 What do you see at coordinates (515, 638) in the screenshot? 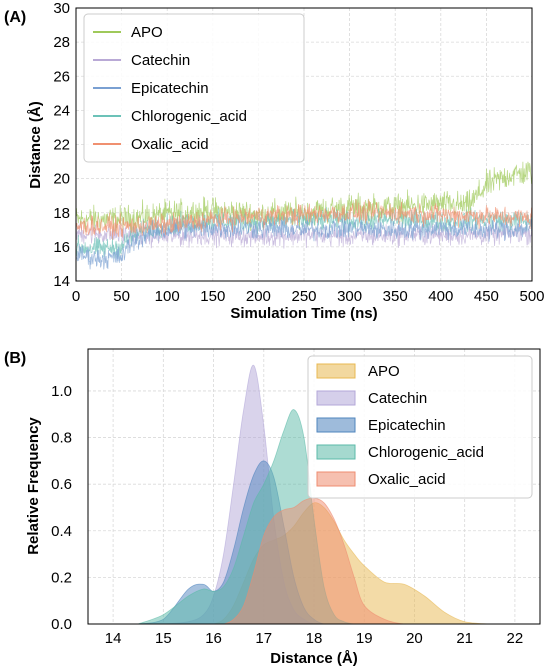
I see `panel-b-x-tick-label: 22` at bounding box center [515, 638].